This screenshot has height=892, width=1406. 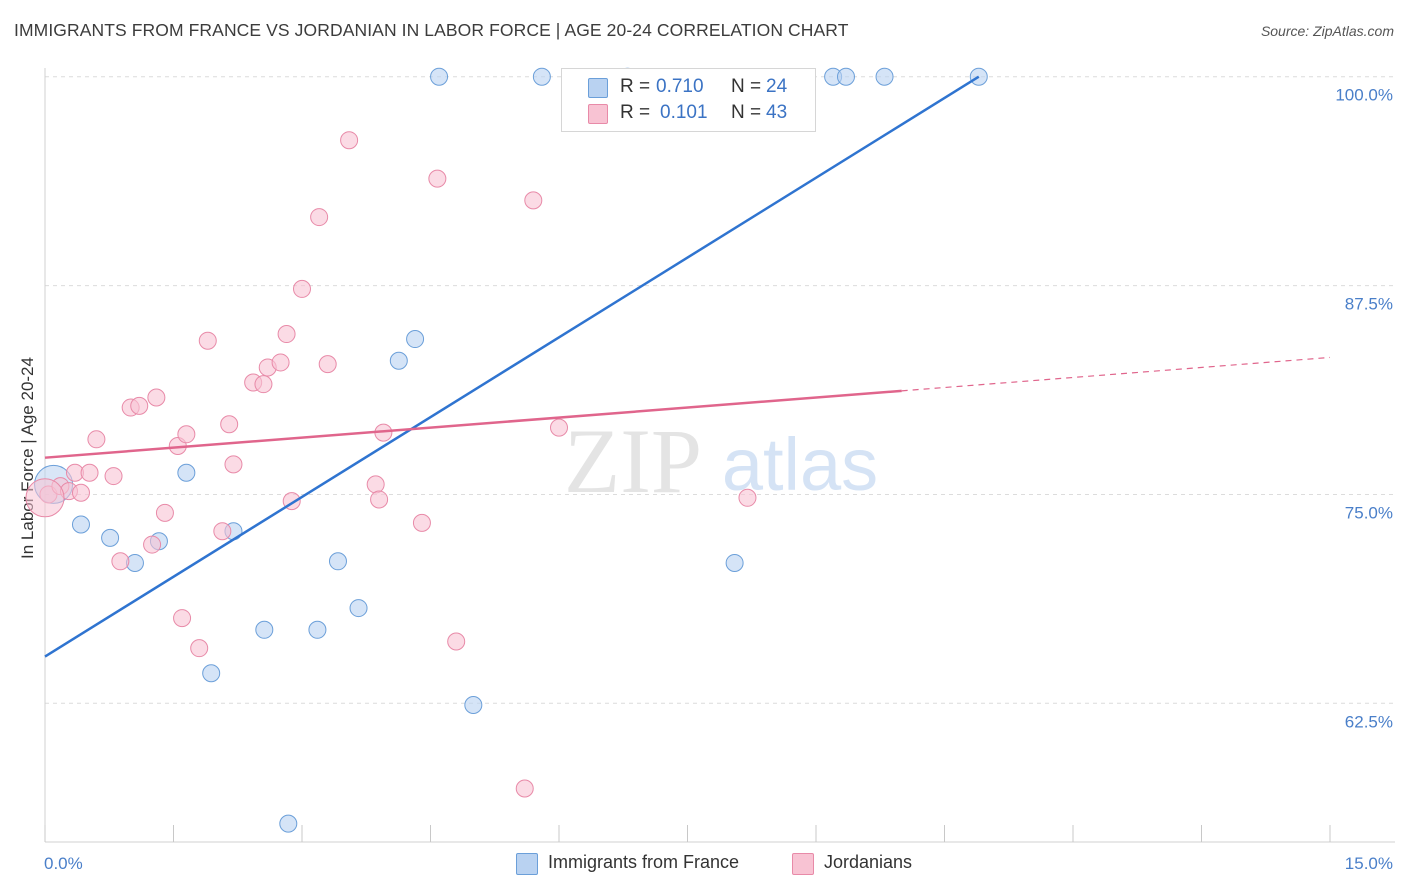 I want to click on legend-swatch-blue, so click(x=527, y=864).